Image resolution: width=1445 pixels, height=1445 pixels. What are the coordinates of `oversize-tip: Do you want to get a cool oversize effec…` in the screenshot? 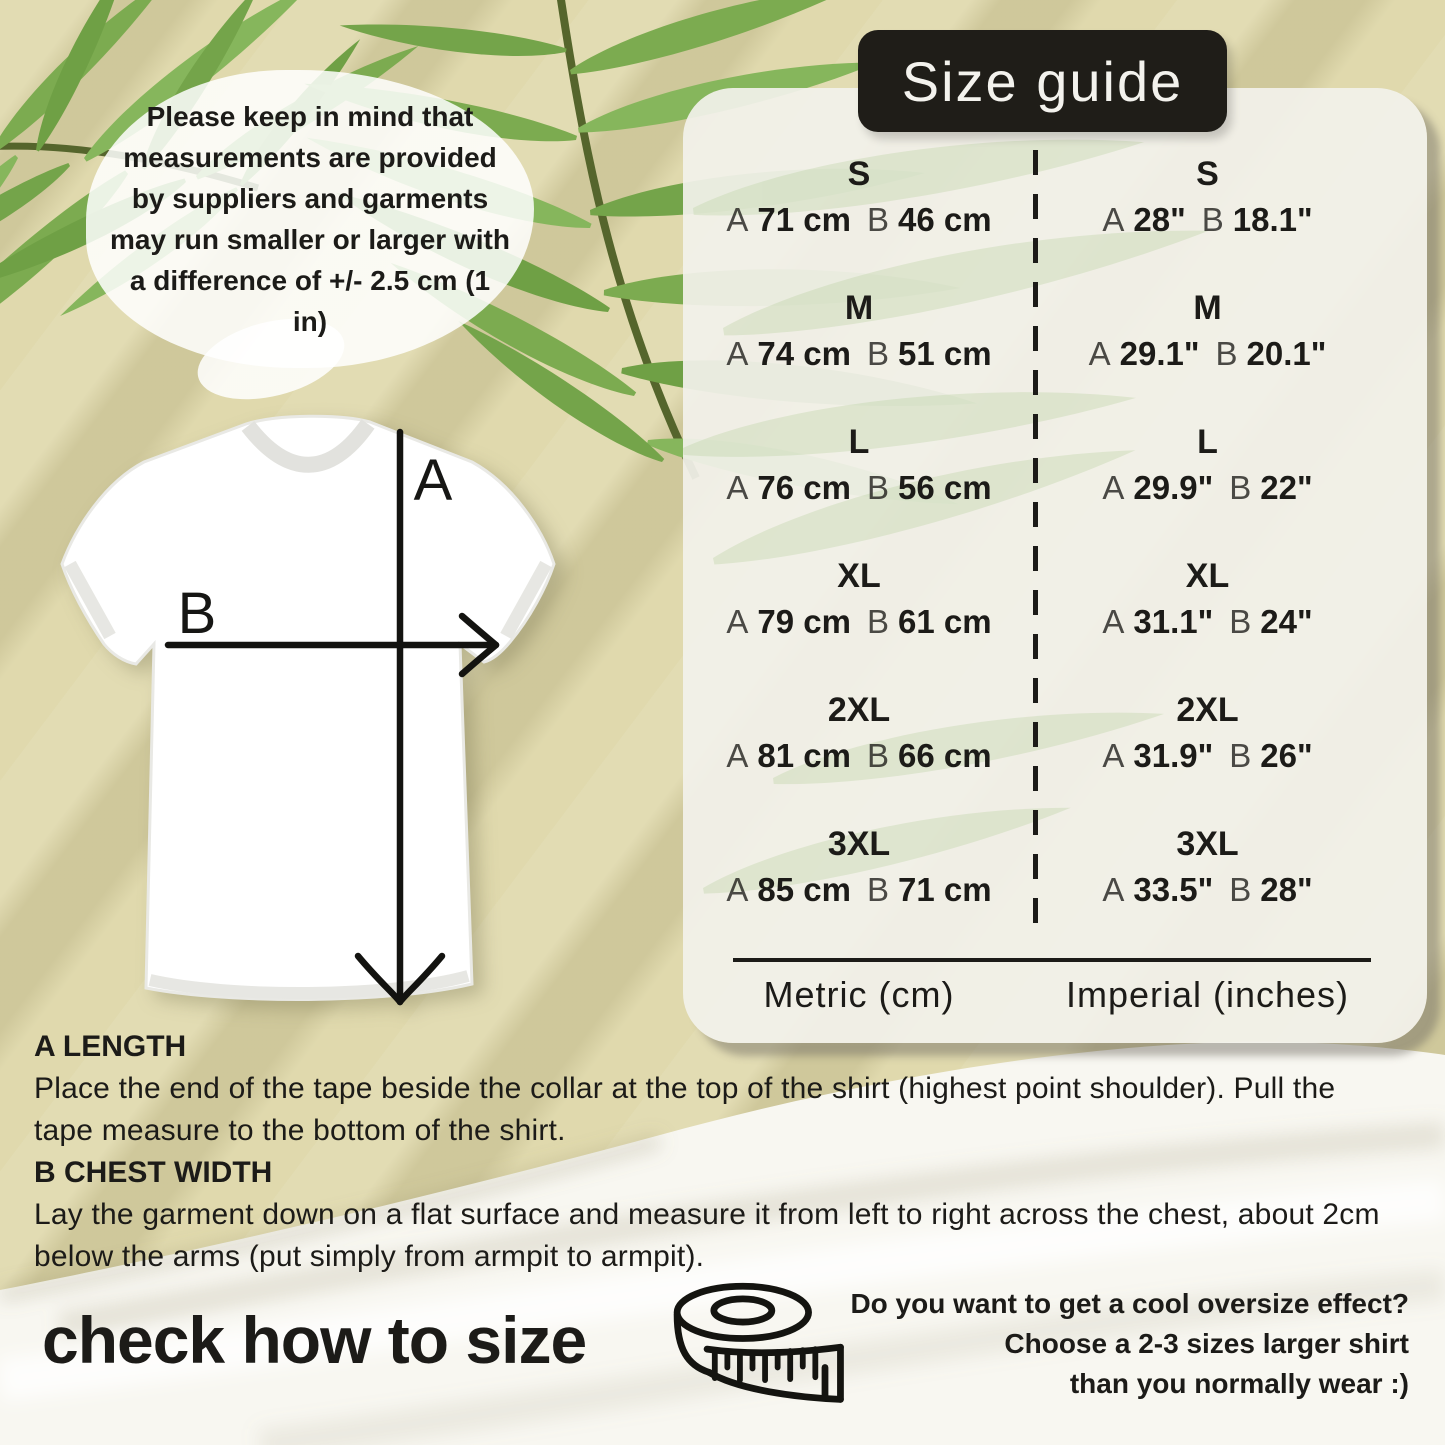 It's located at (1129, 1344).